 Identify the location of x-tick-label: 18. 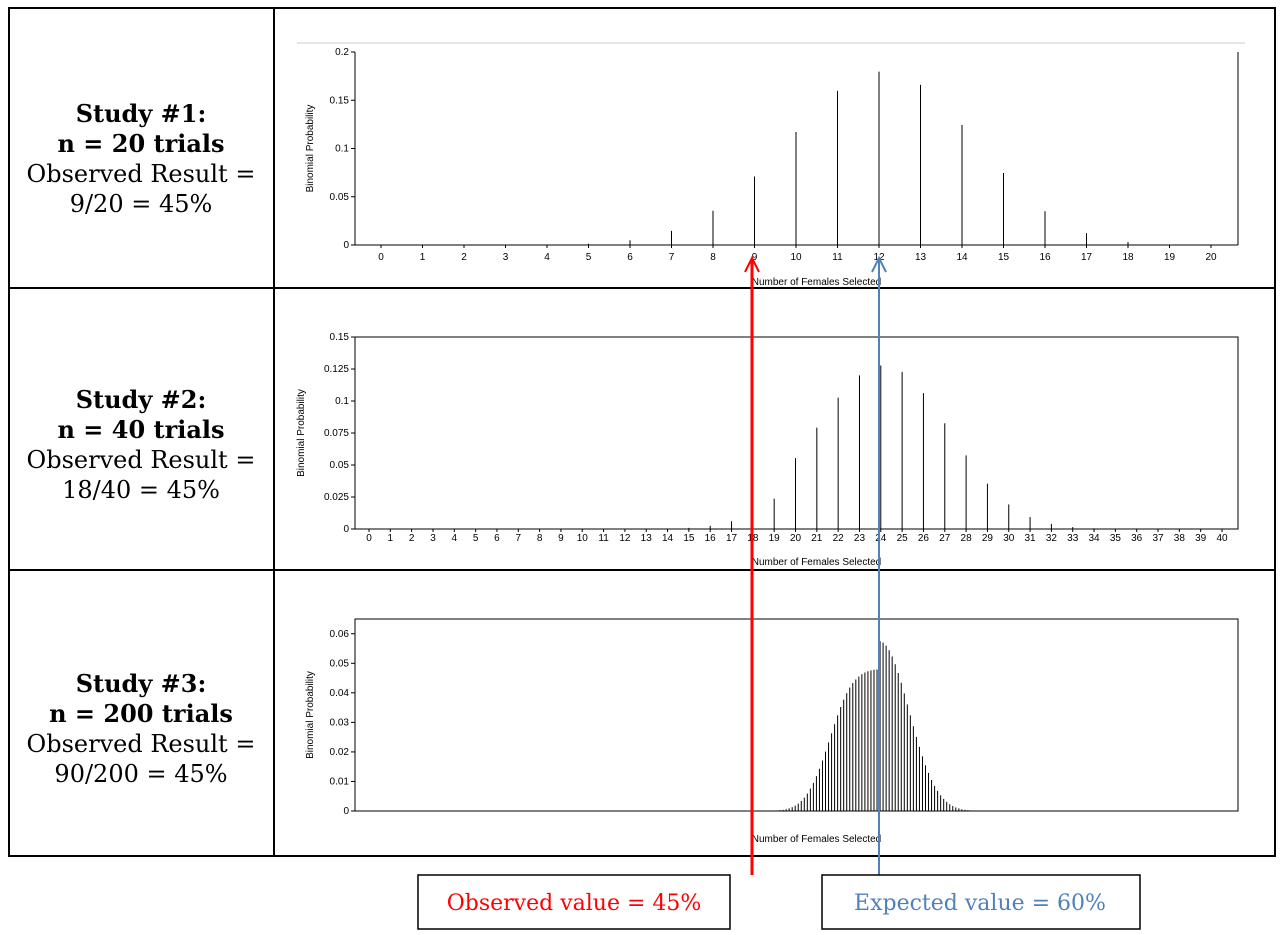
(1128, 257).